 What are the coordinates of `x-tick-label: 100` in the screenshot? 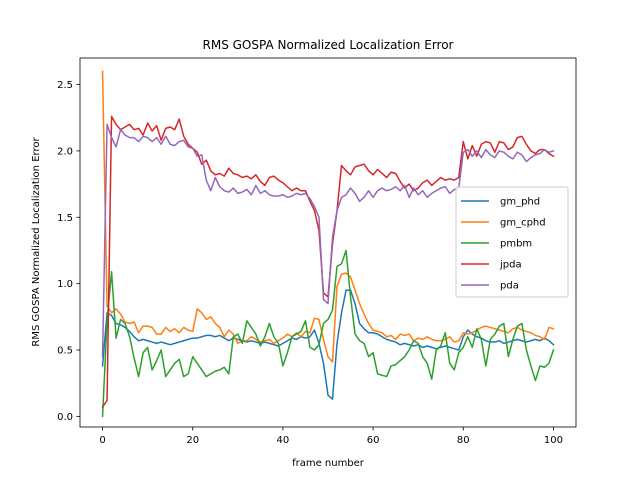 It's located at (553, 440).